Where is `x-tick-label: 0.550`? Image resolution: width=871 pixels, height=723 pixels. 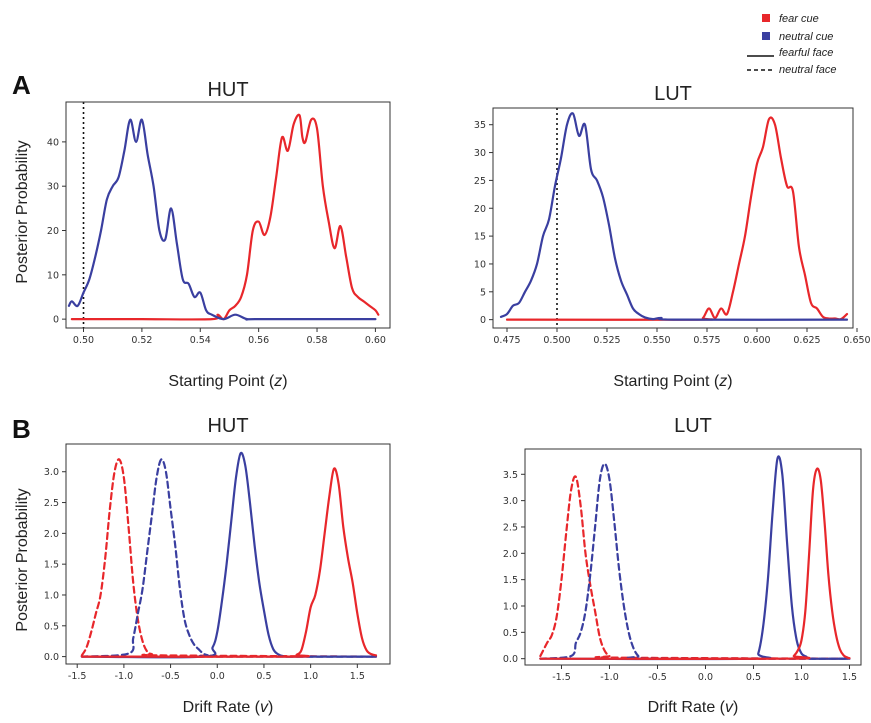
x-tick-label: 0.550 is located at coordinates (656, 340).